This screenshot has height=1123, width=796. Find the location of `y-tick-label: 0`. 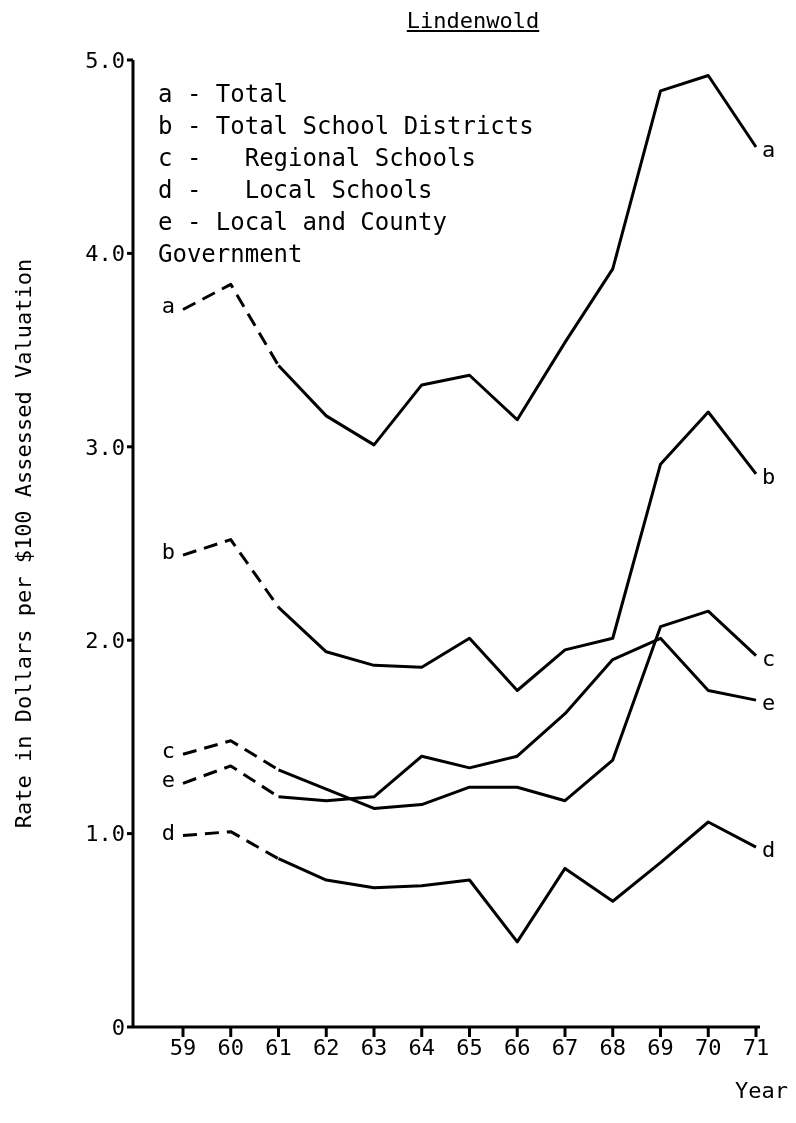

y-tick-label: 0 is located at coordinates (118, 1027).